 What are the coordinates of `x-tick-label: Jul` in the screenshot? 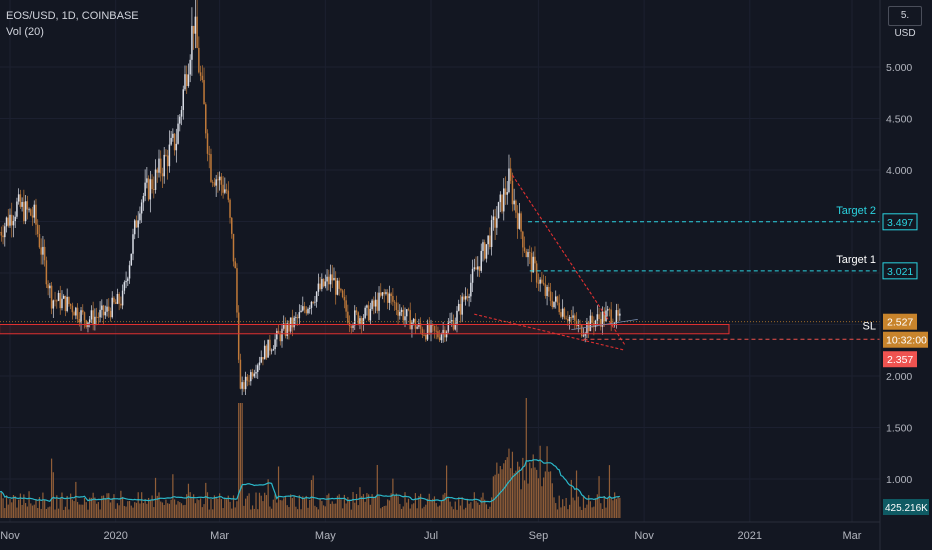 It's located at (431, 536).